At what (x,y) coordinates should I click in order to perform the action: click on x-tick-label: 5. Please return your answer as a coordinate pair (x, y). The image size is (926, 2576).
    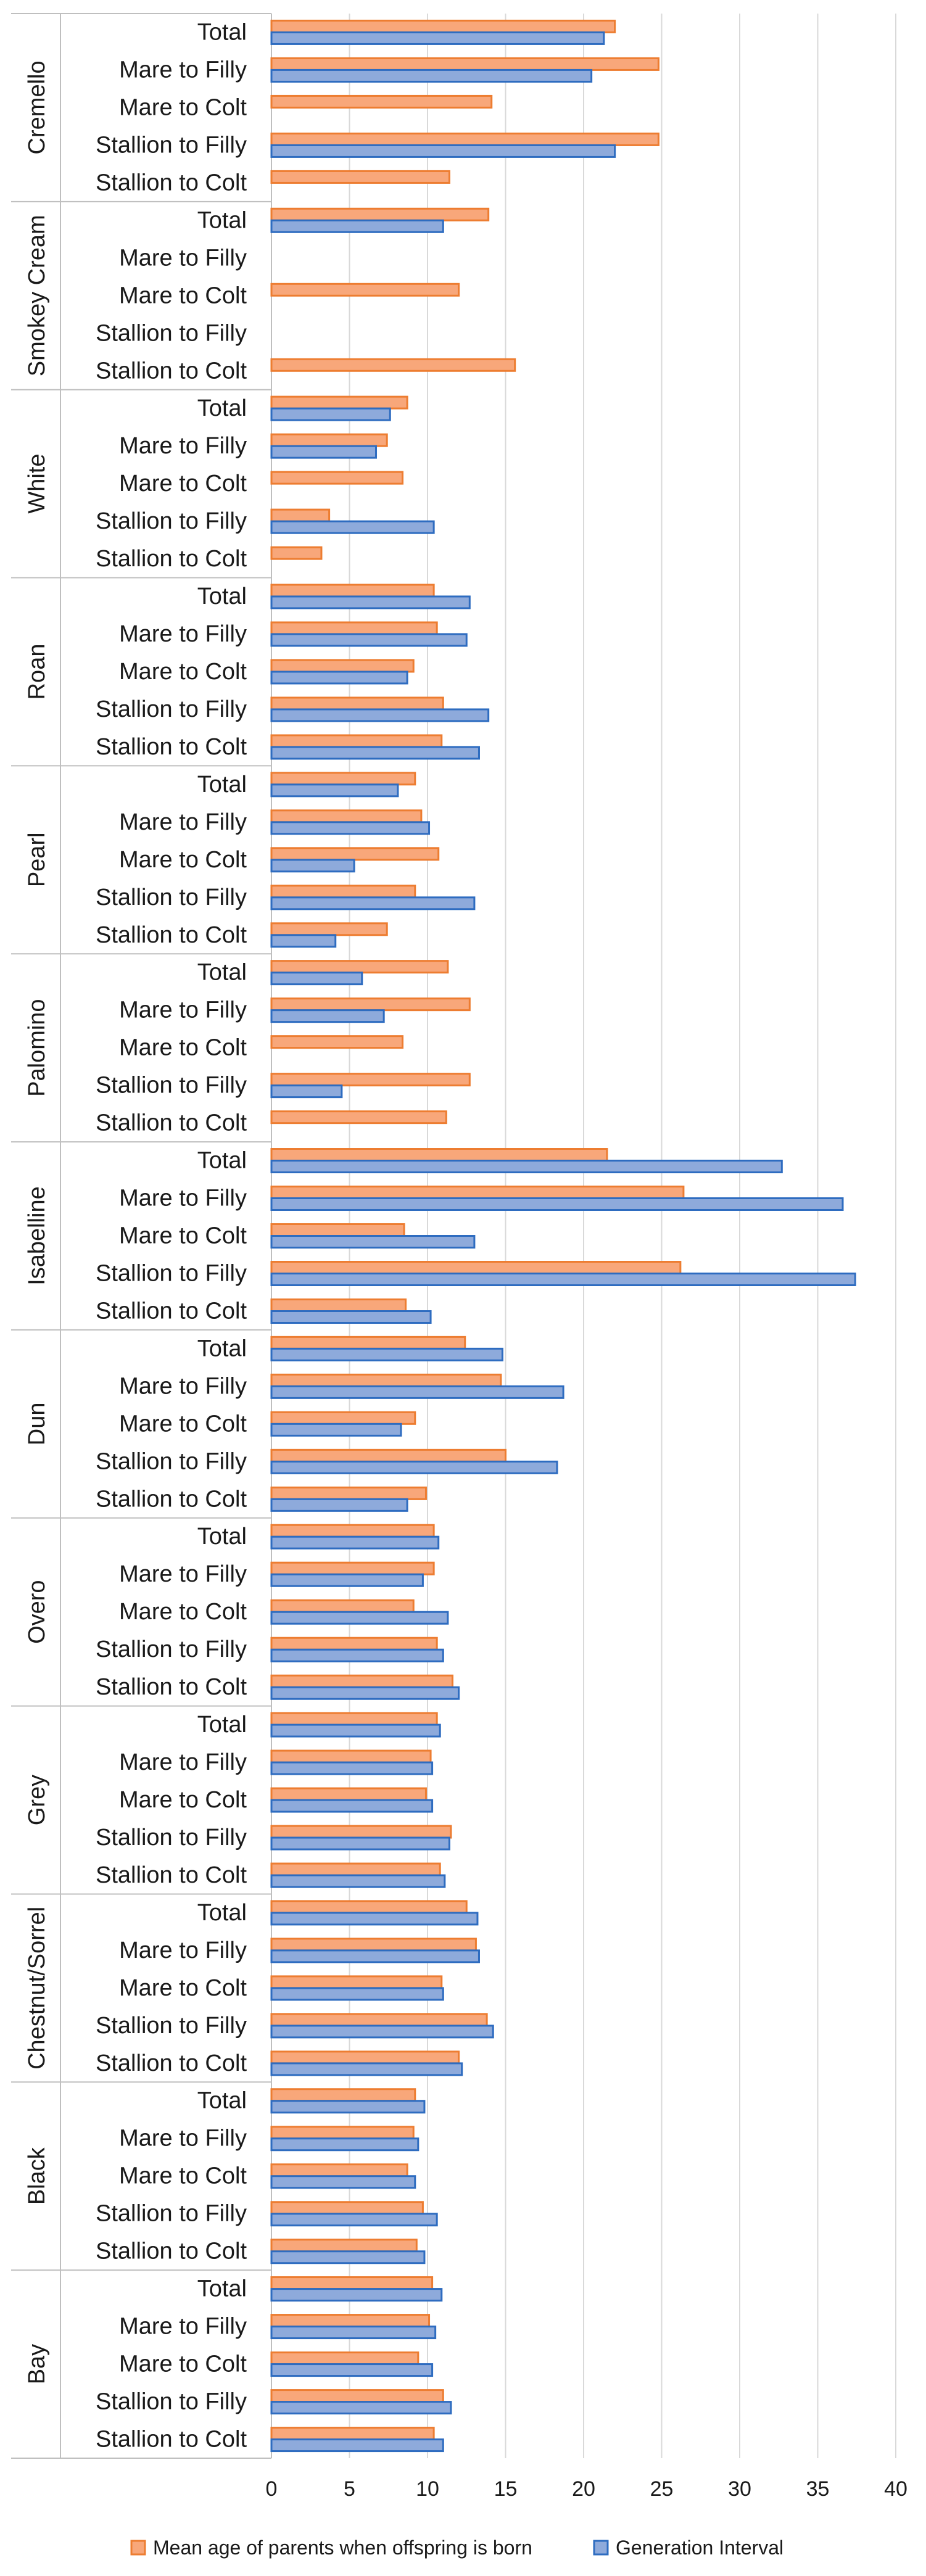
    Looking at the image, I should click on (349, 2489).